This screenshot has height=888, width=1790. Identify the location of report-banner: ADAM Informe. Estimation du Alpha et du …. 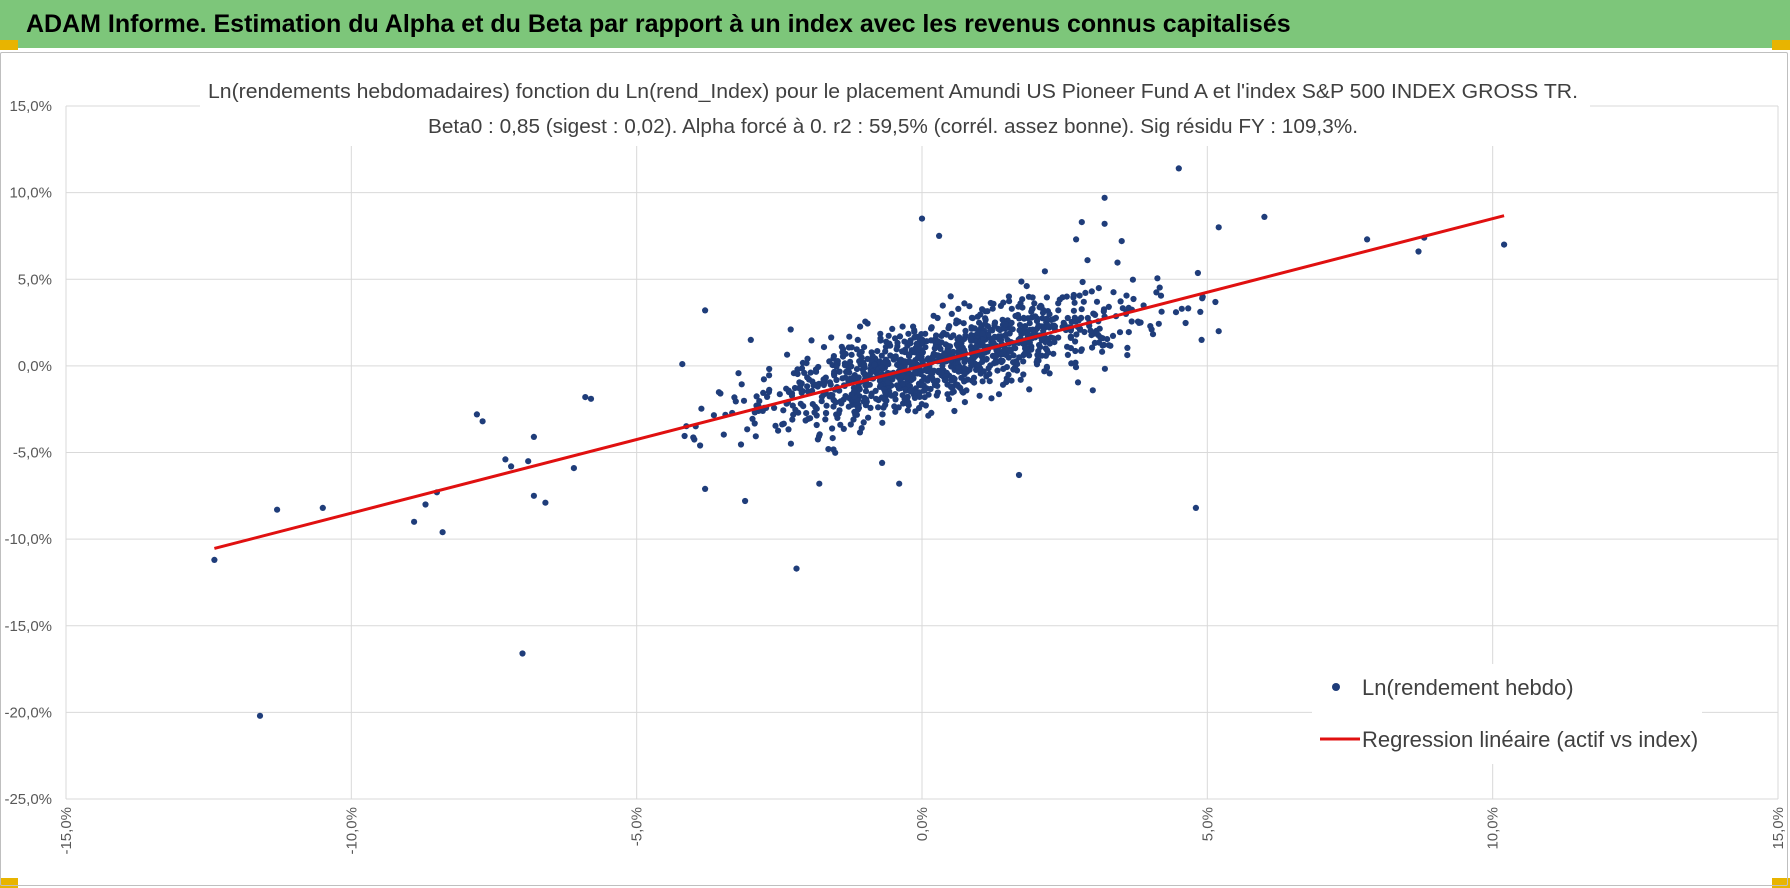
(895, 24).